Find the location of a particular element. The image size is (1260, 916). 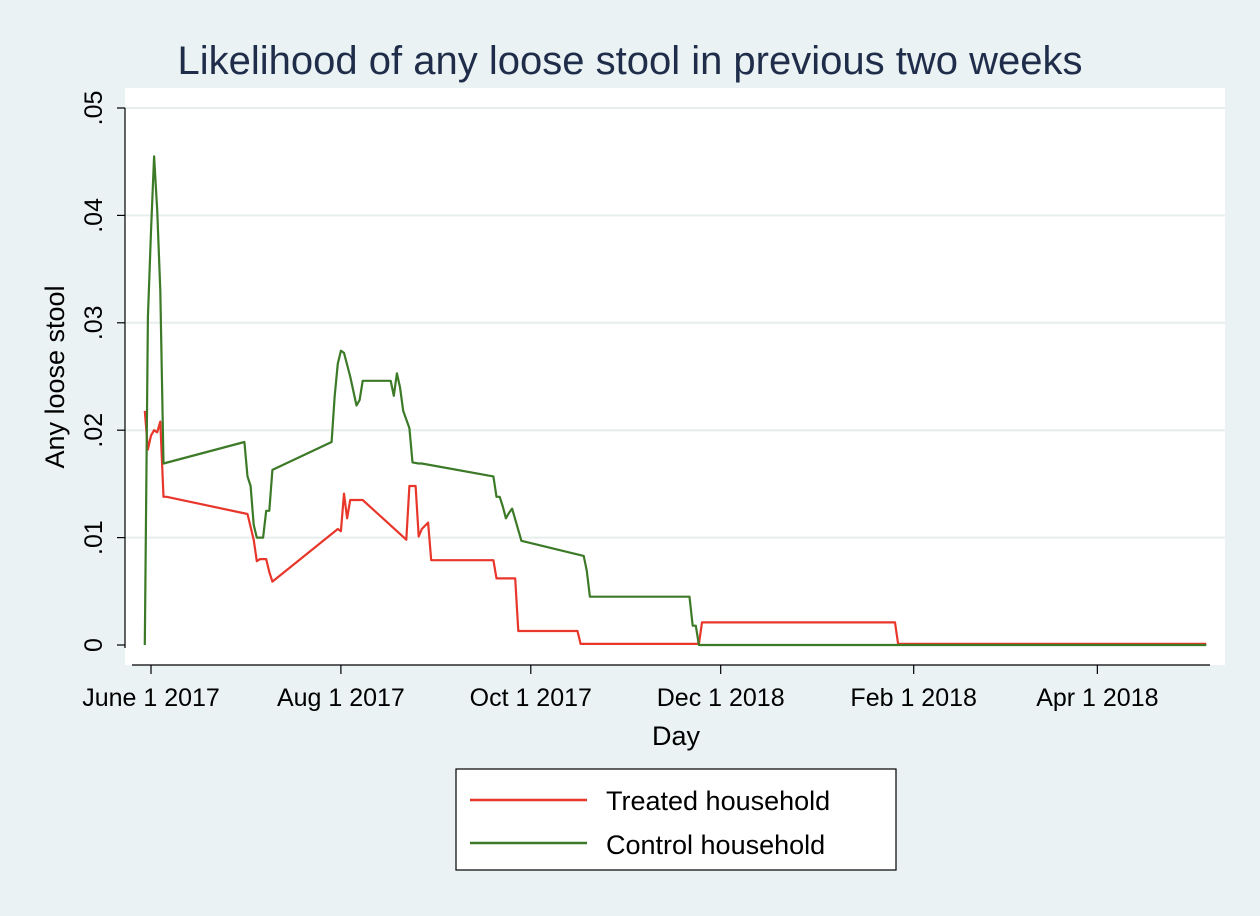

y-tick-label-2: .02 is located at coordinates (94, 430).